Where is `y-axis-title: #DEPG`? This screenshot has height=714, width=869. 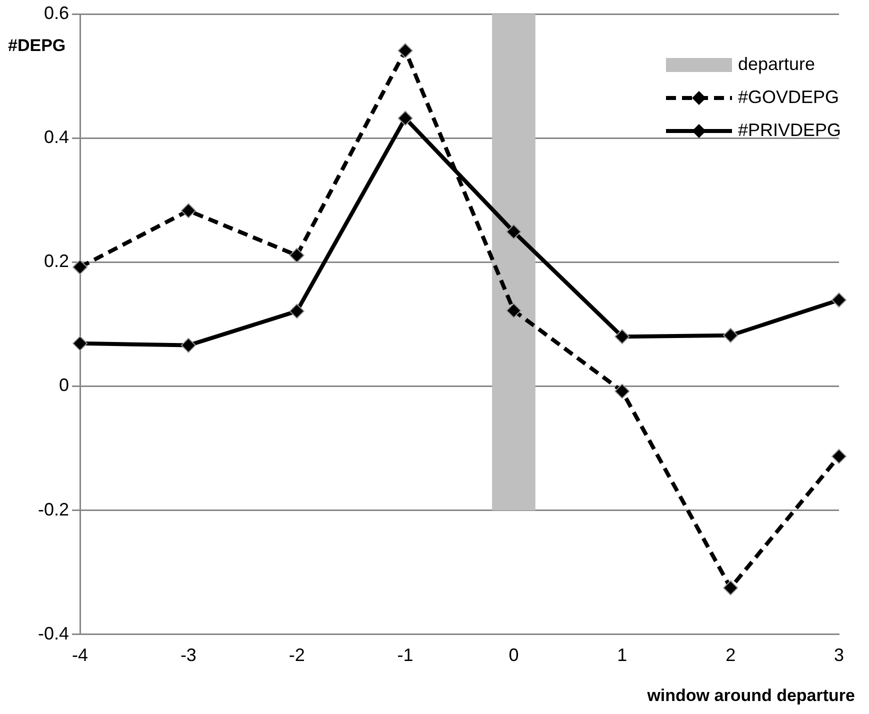
y-axis-title: #DEPG is located at coordinates (37, 46).